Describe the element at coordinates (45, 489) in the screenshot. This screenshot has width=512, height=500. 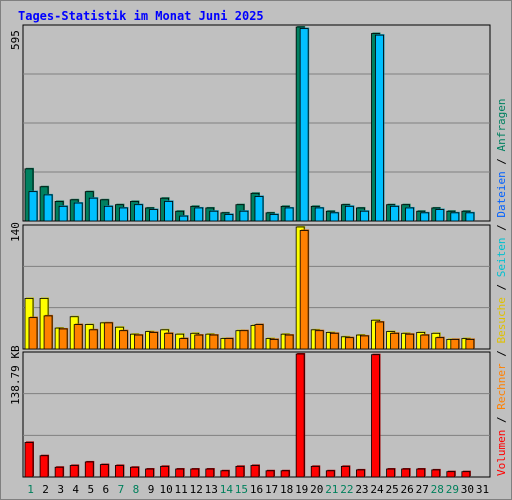
I see `day-label-2: 2` at that location.